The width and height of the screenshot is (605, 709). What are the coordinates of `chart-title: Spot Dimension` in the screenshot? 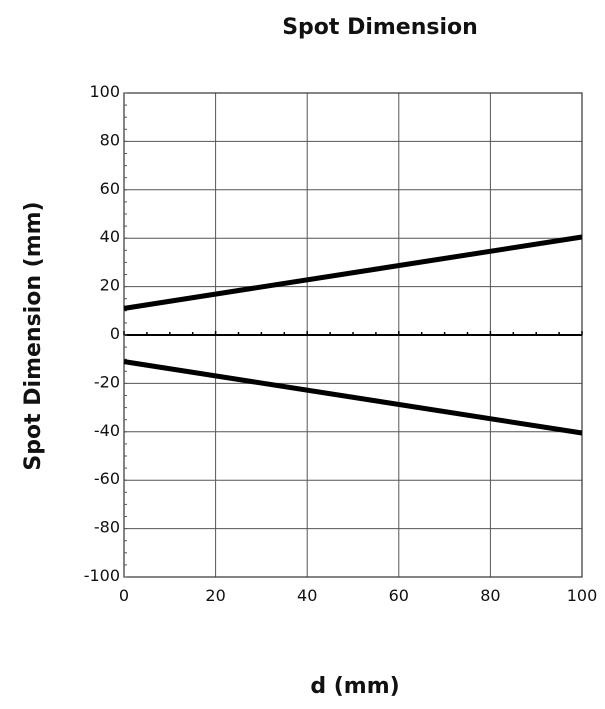 It's located at (380, 27).